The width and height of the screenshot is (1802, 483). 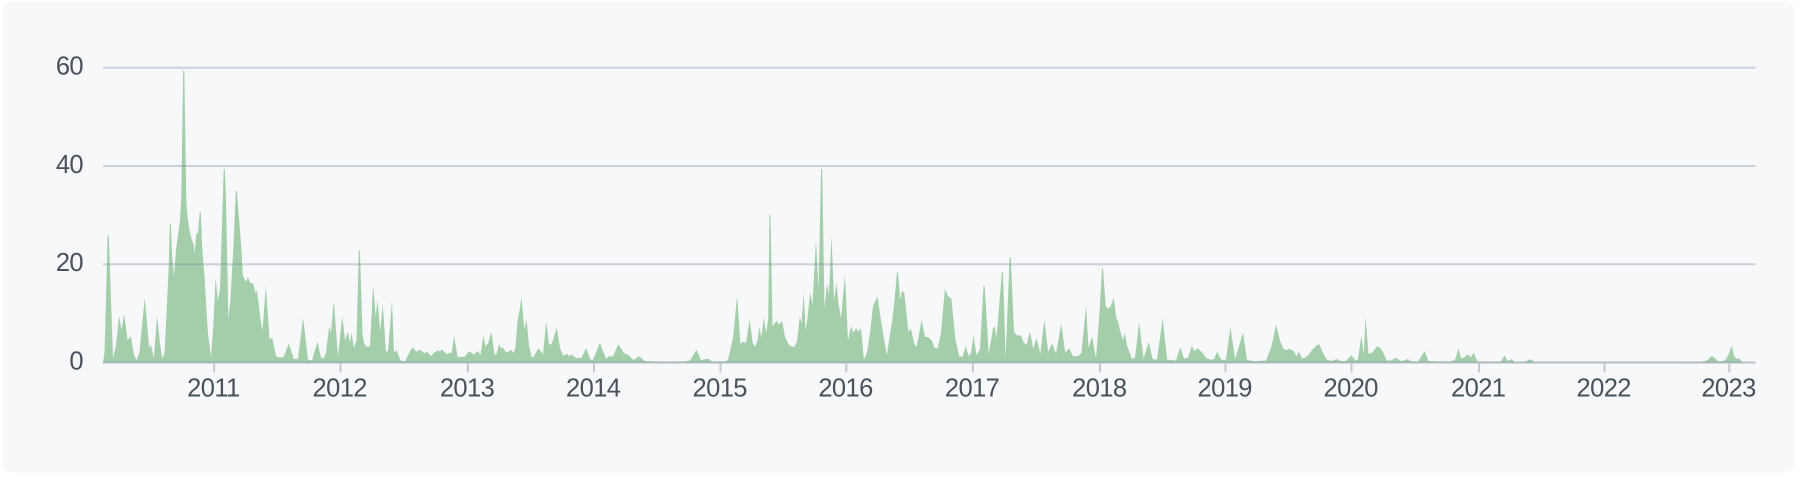 What do you see at coordinates (593, 388) in the screenshot?
I see `svg-text: 2014` at bounding box center [593, 388].